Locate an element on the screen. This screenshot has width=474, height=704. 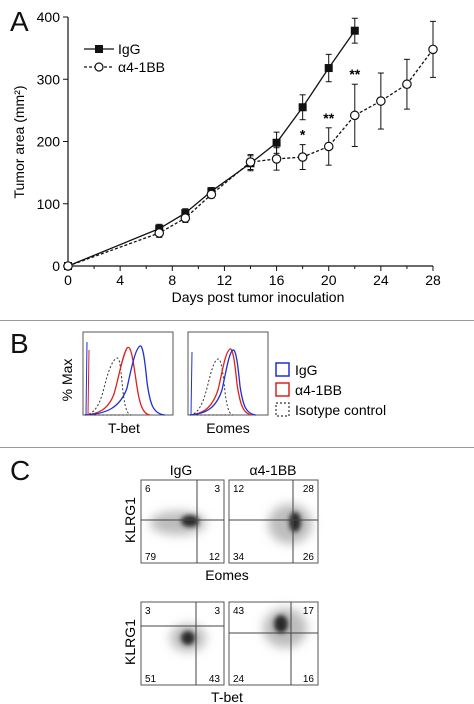
dotplot-igg-tbet: 3 3 51 43 is located at coordinates (182, 643).